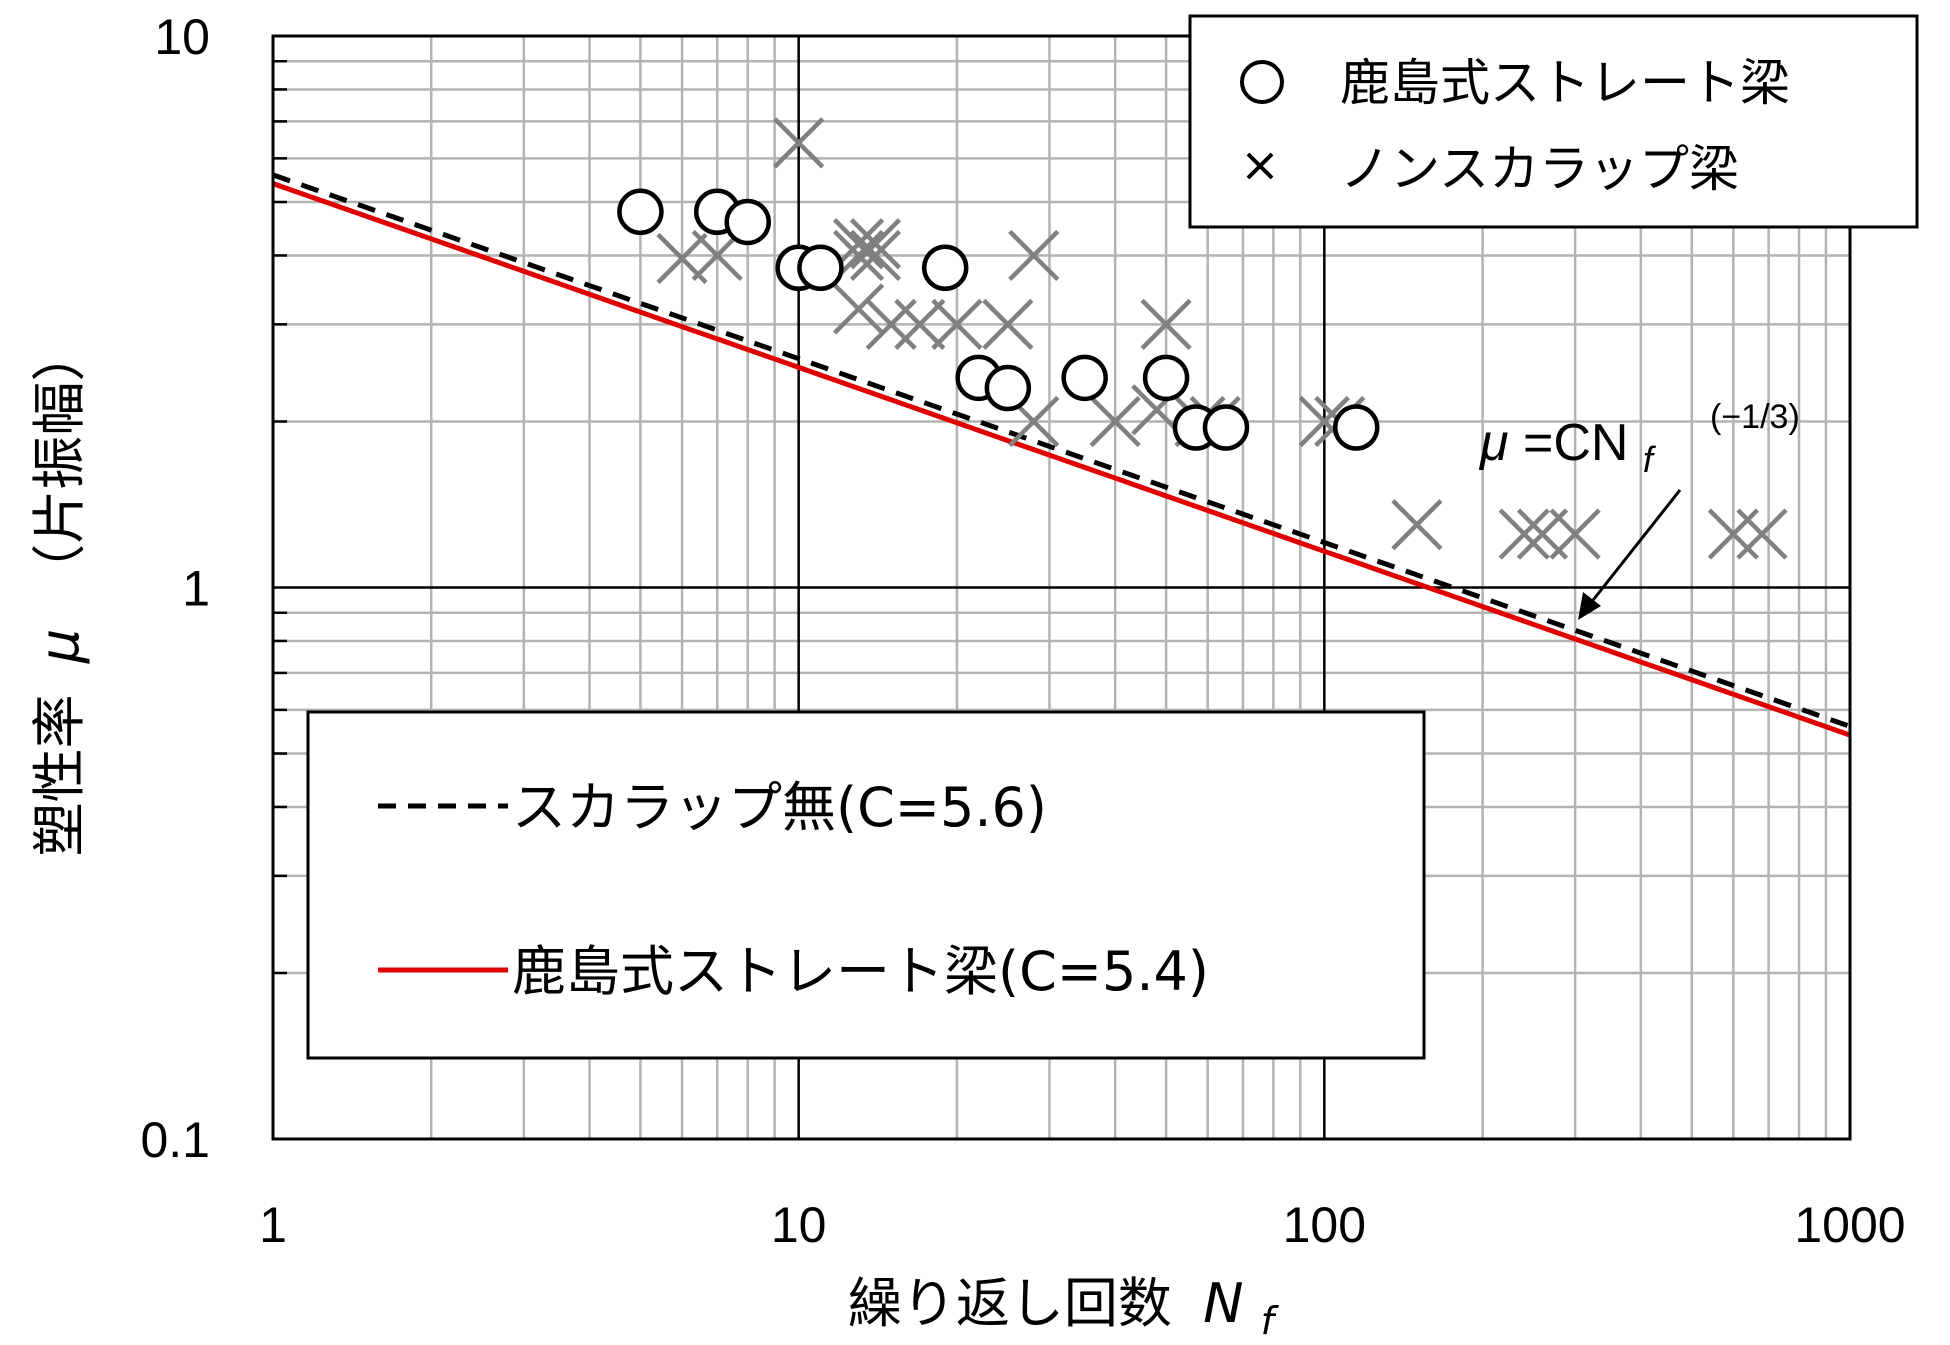 This screenshot has width=1950, height=1345. I want to click on x-tick-label: 1, so click(273, 1225).